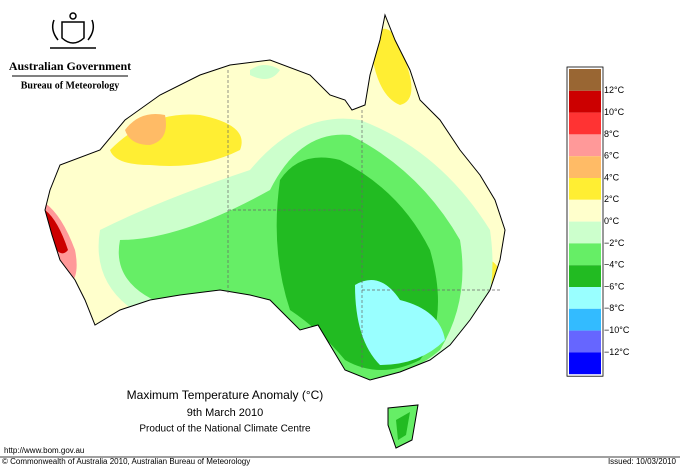 The height and width of the screenshot is (472, 680). What do you see at coordinates (617, 352) in the screenshot?
I see `legend-label: −12°C` at bounding box center [617, 352].